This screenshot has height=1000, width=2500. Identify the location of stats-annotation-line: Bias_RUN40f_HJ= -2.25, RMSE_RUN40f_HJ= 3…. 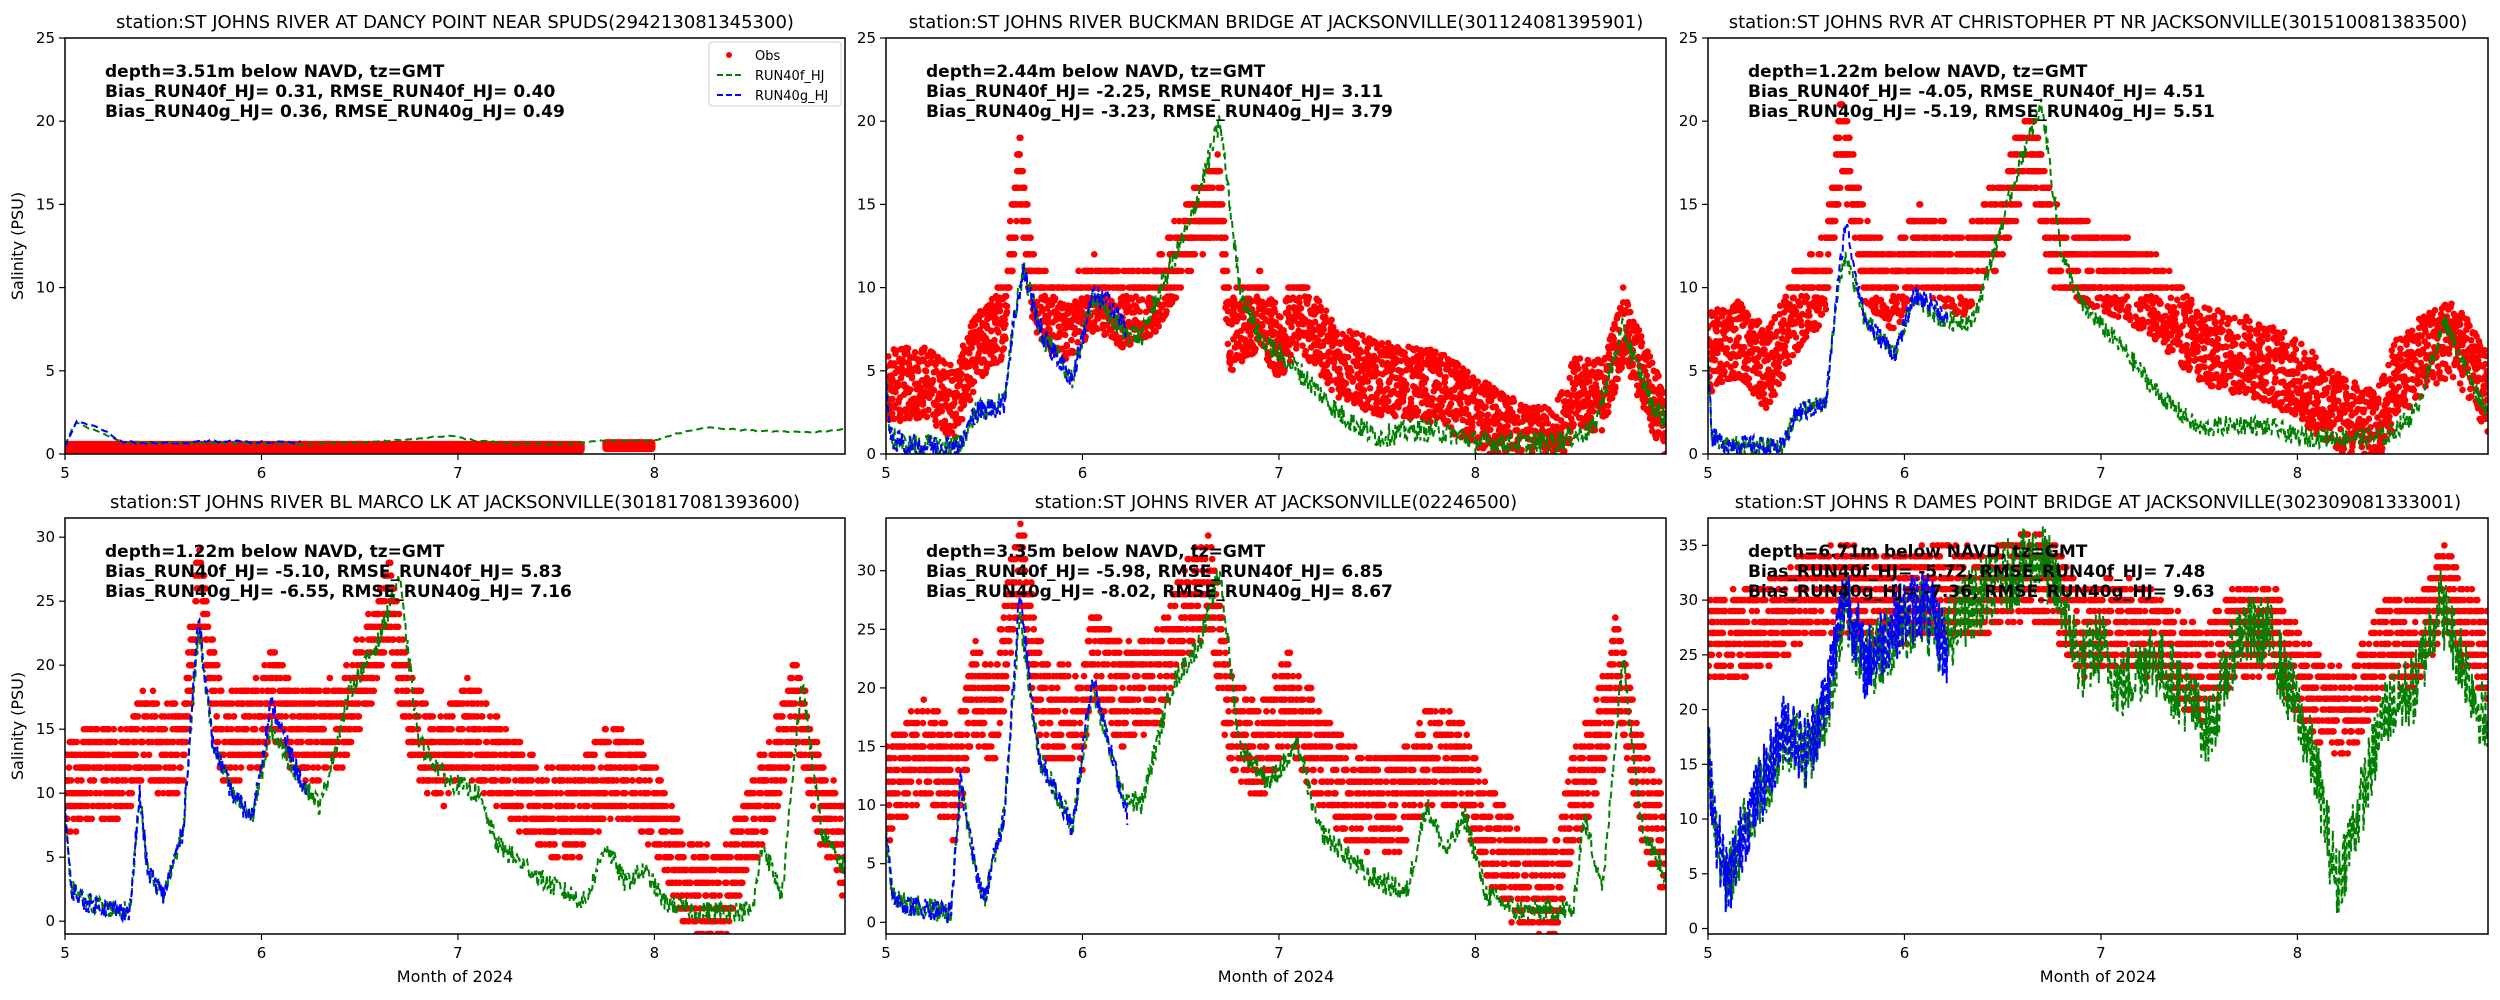
(1154, 92).